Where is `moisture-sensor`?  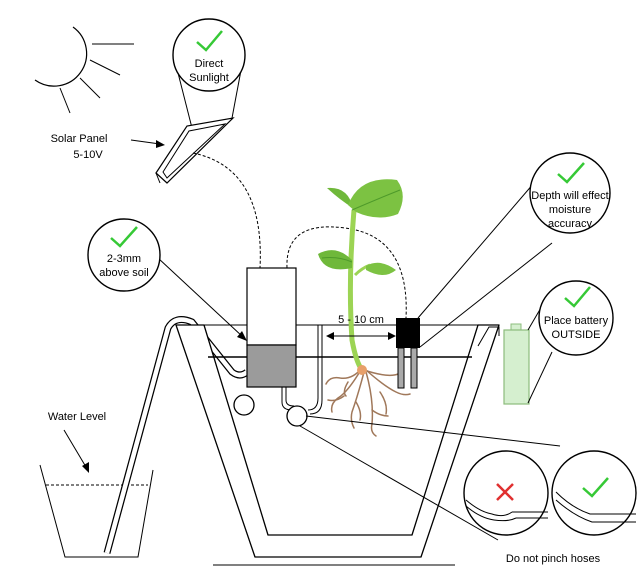 moisture-sensor is located at coordinates (408, 353).